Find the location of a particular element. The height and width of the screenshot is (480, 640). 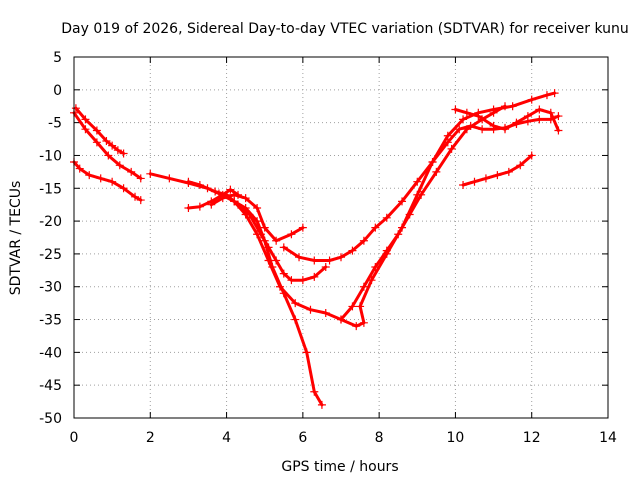

x-tick-label: 2 is located at coordinates (150, 438).